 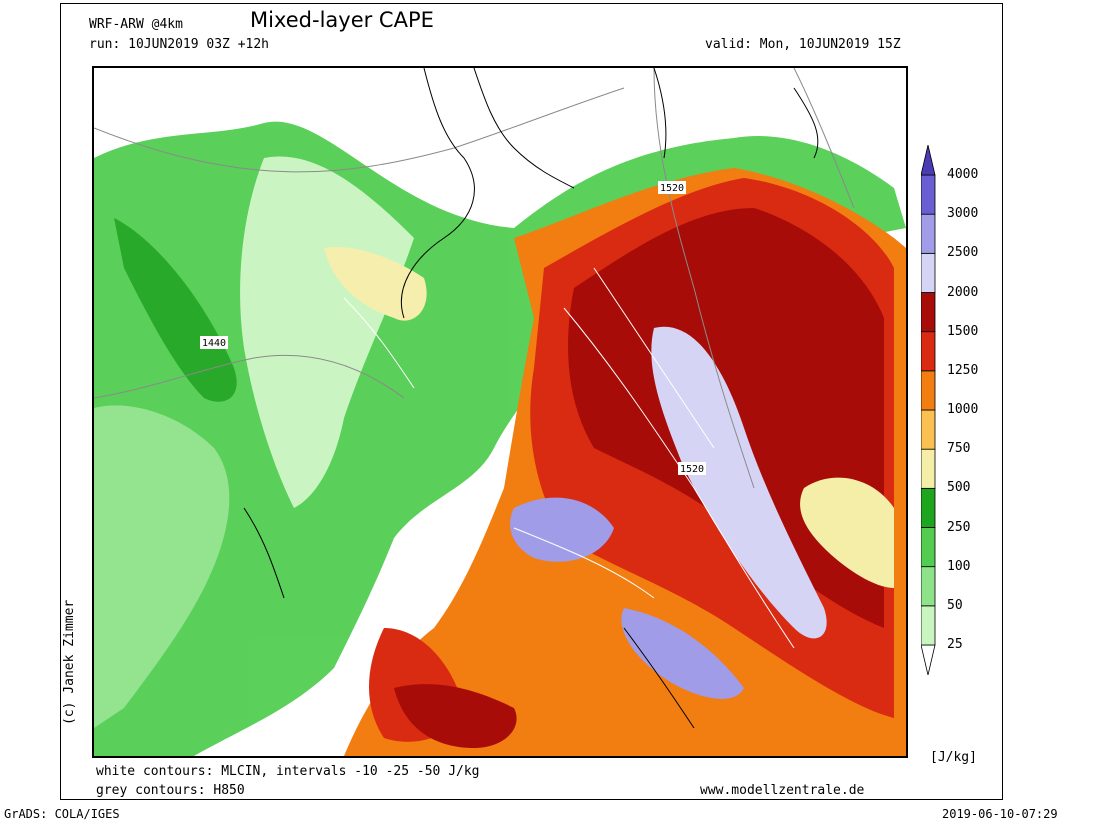 I want to click on colorbar-tick-label: 750, so click(x=959, y=449).